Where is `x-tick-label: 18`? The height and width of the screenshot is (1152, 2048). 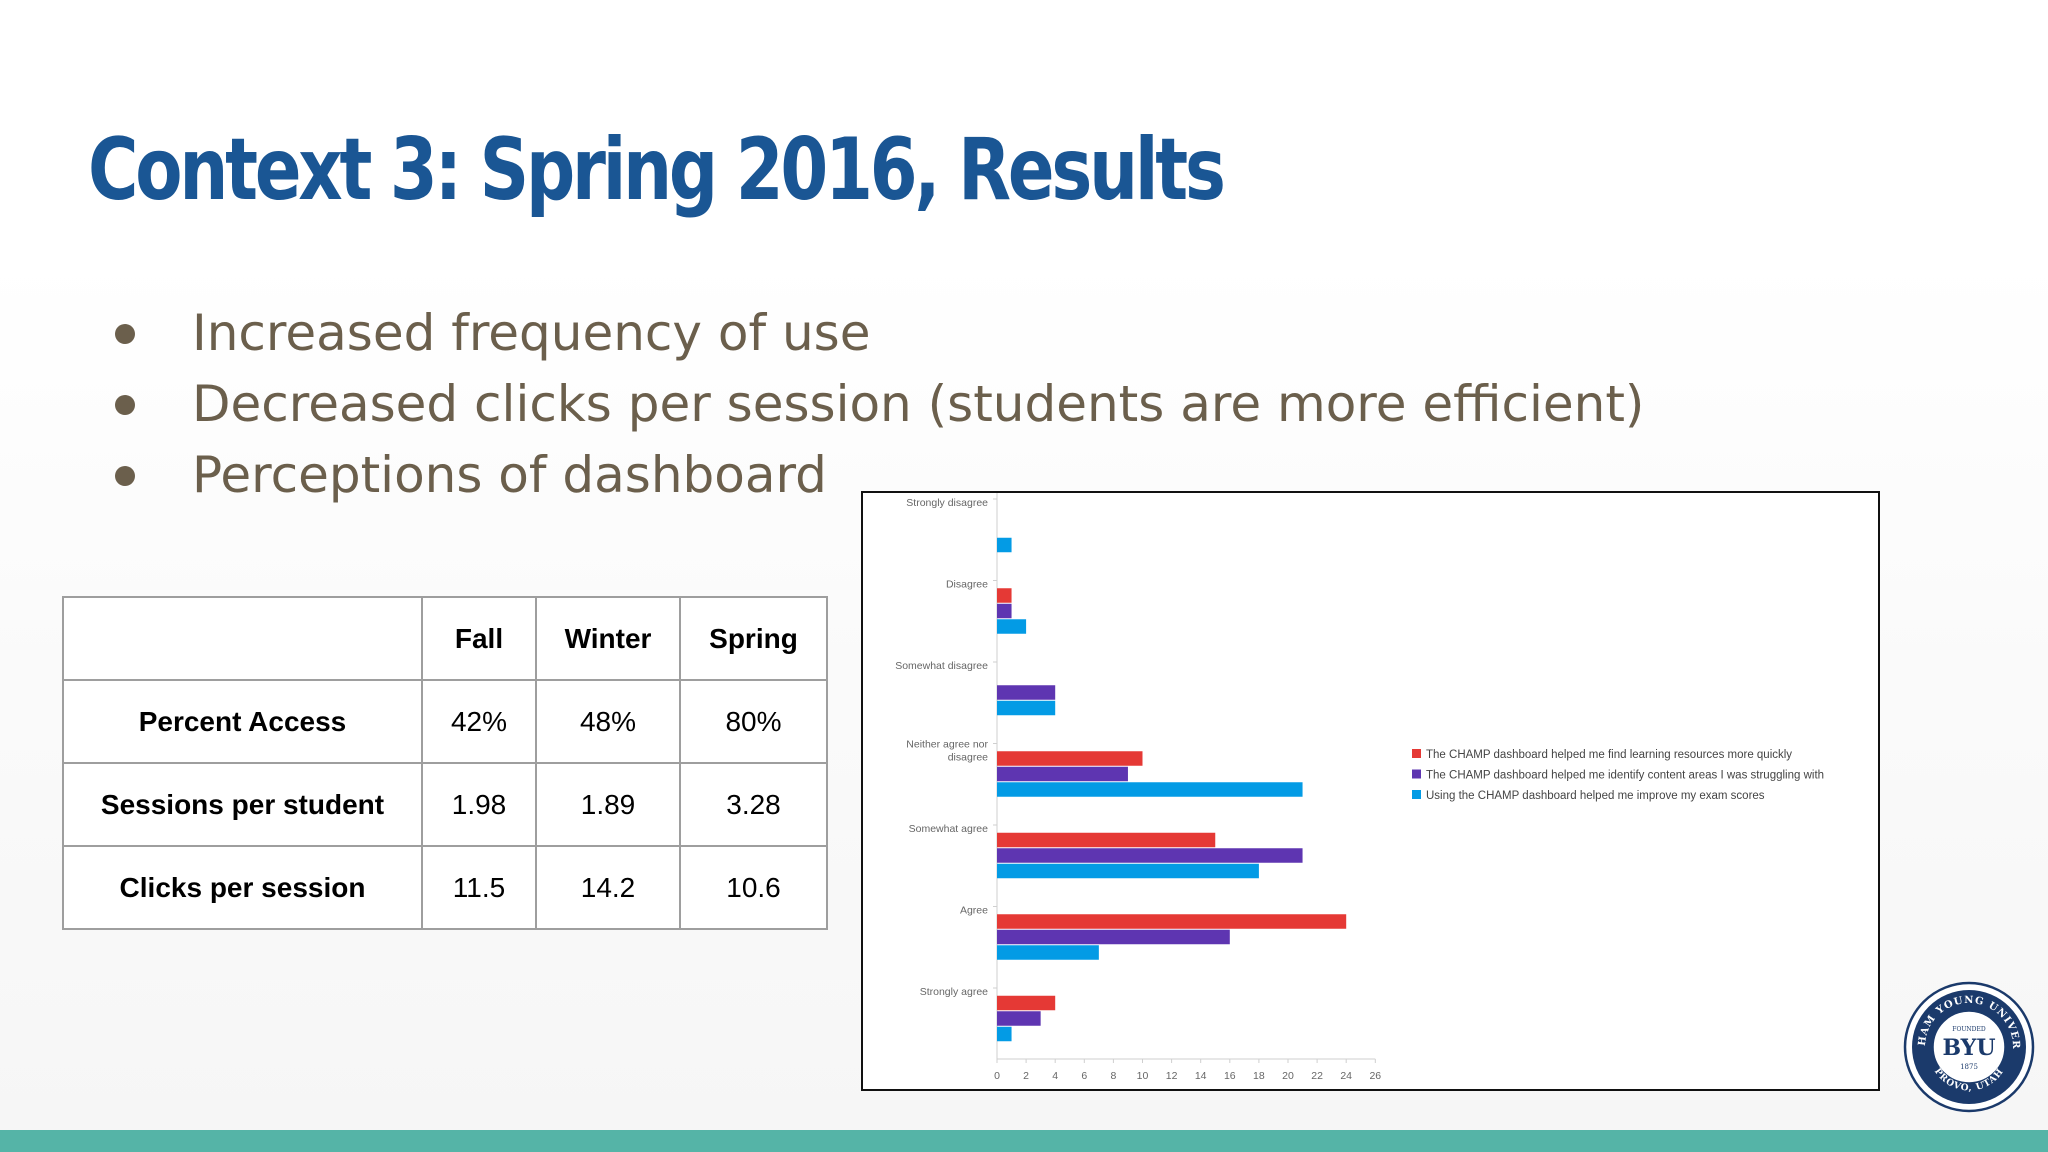
x-tick-label: 18 is located at coordinates (1259, 1076).